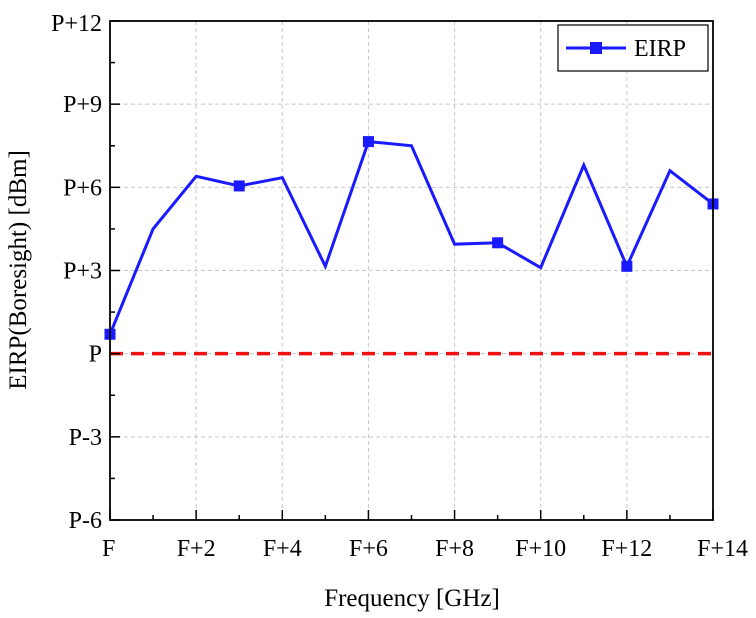 This screenshot has height=618, width=756. Describe the element at coordinates (82, 105) in the screenshot. I see `y-tick-label: P+9` at that location.